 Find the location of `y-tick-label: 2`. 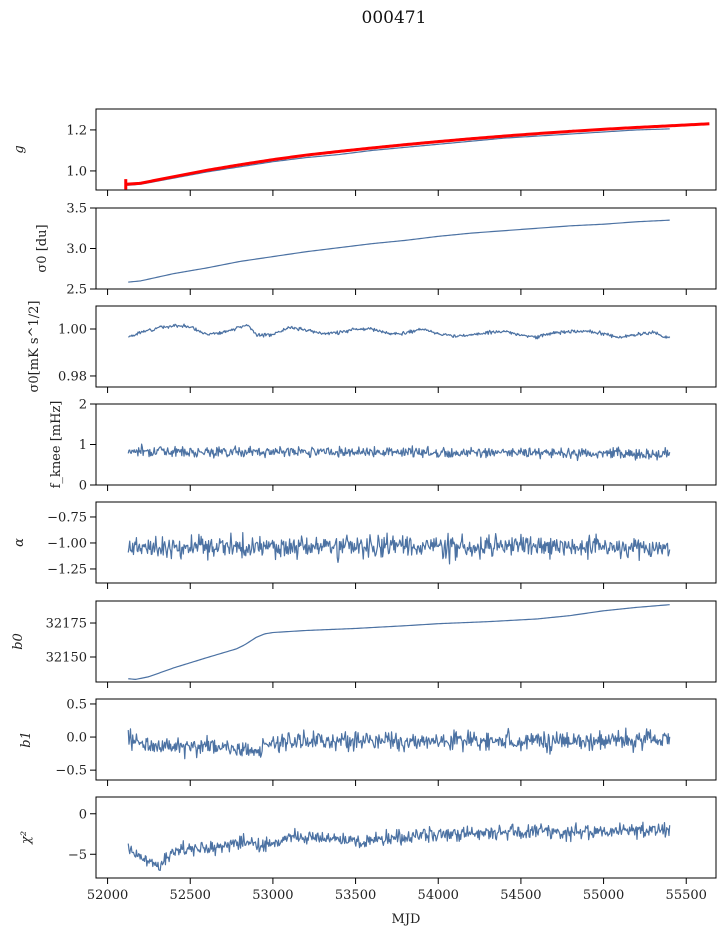

y-tick-label: 2 is located at coordinates (83, 405).